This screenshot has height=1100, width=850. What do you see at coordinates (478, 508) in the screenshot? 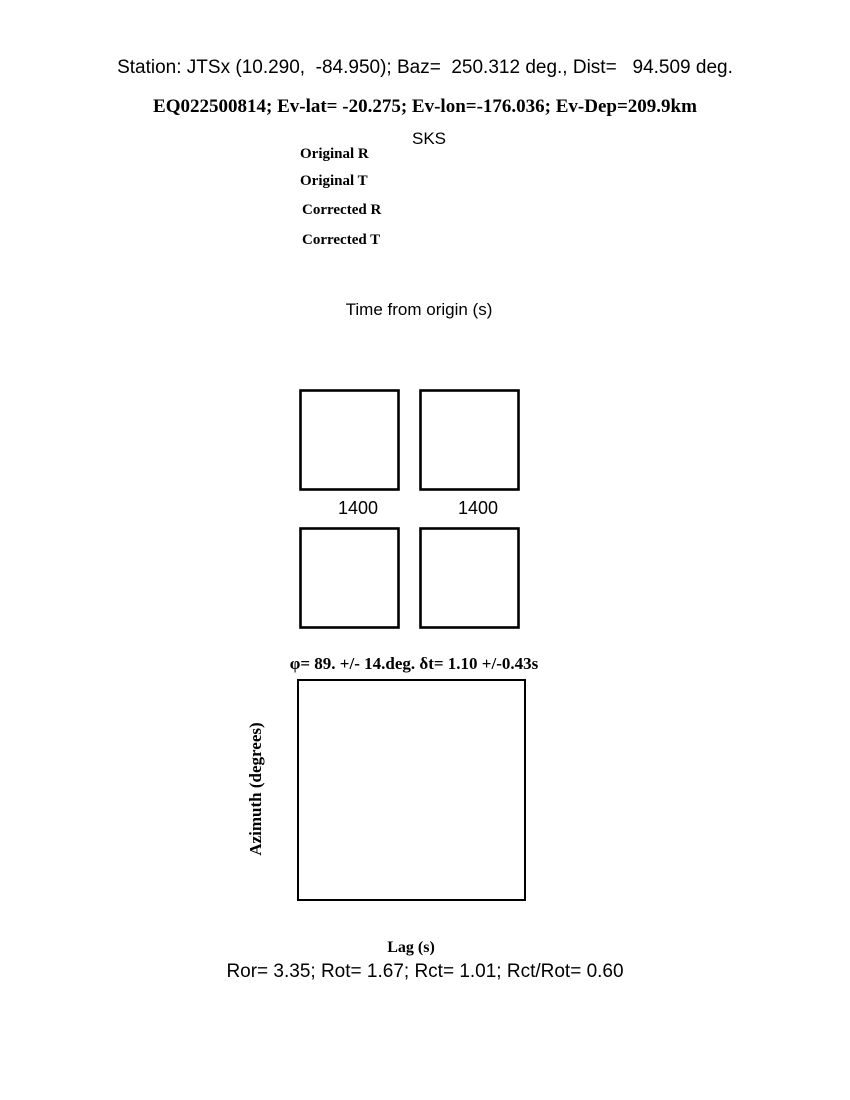
I see `pulse-box-label-2: 1400` at bounding box center [478, 508].